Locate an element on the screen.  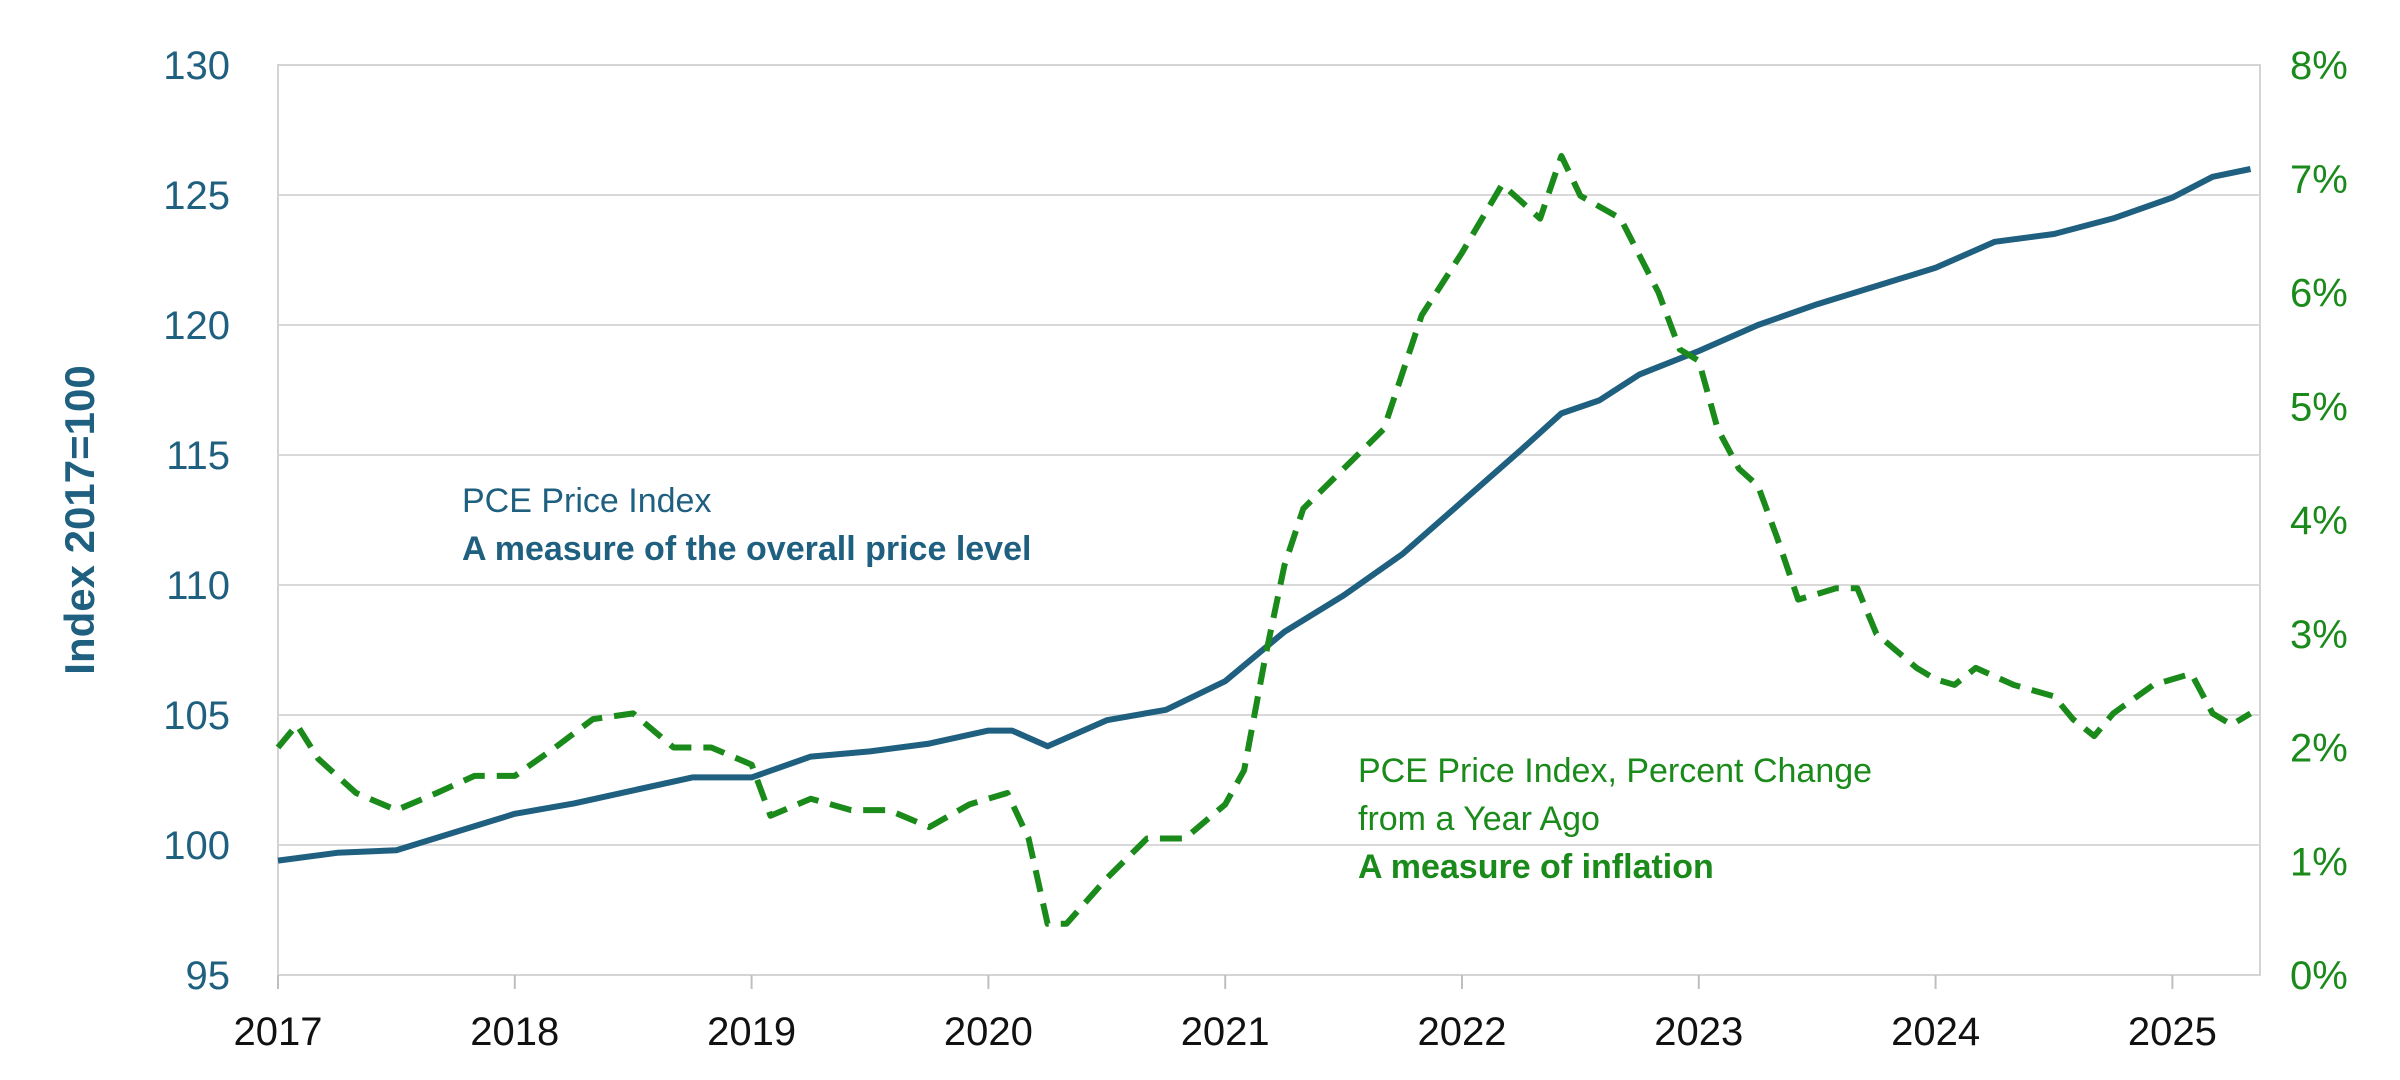
y-axis-label: Index 2017=100 is located at coordinates (79, 519).